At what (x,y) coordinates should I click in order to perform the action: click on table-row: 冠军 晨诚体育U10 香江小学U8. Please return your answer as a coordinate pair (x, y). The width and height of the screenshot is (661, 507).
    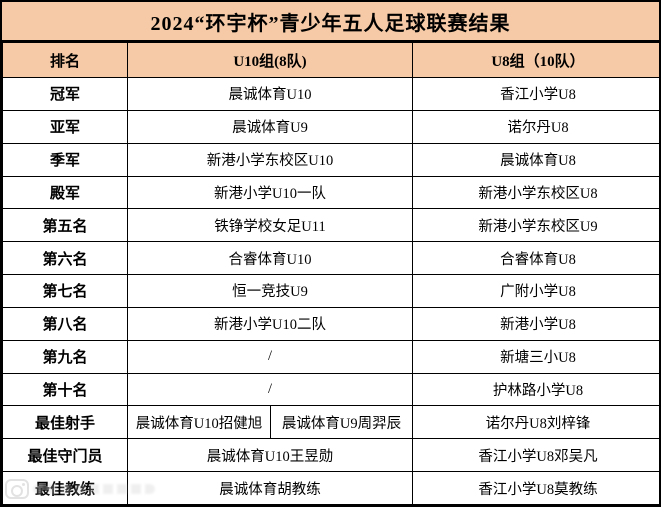
    Looking at the image, I should click on (330, 94).